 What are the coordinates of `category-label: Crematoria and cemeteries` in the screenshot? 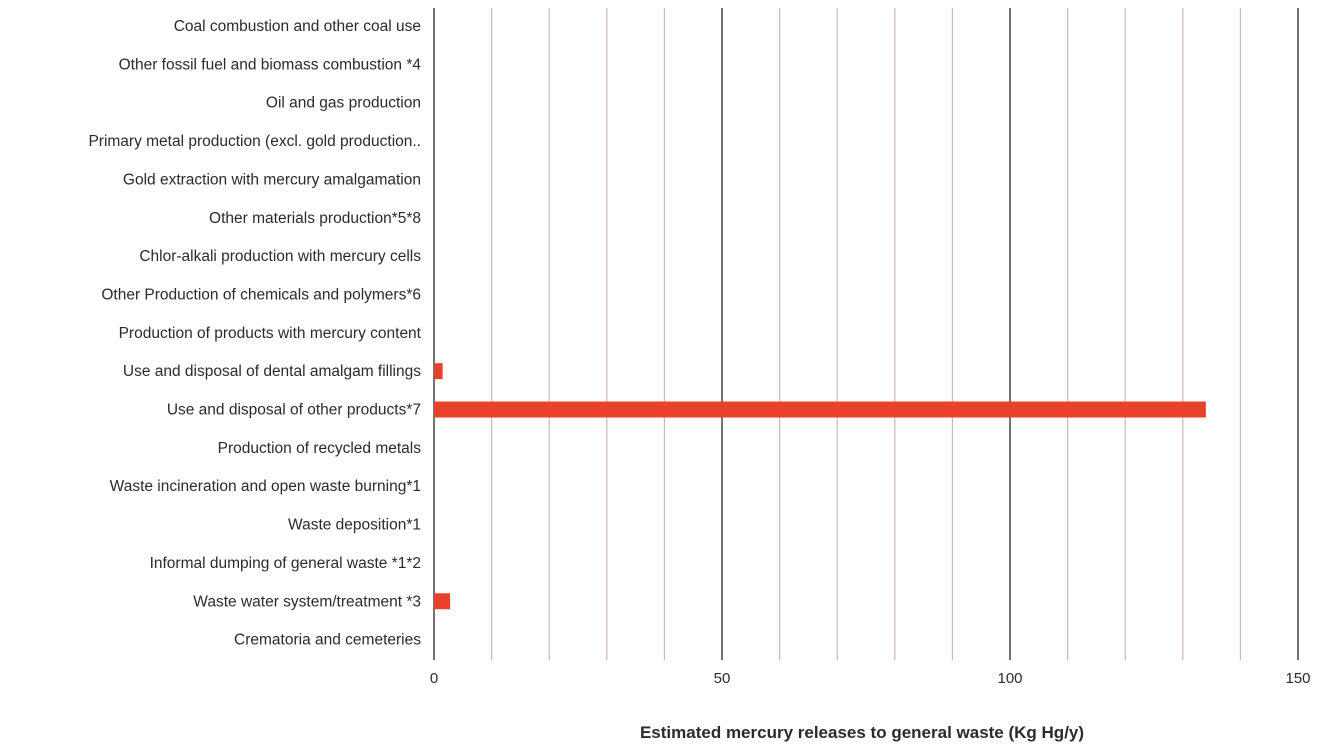 It's located at (327, 640).